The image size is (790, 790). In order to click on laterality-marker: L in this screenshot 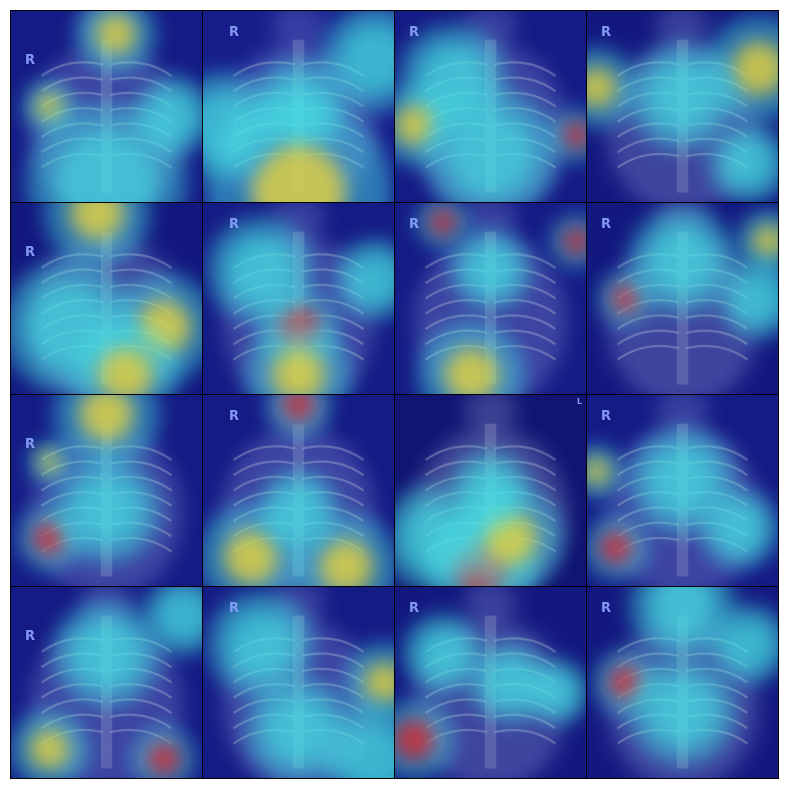, I will do `click(579, 401)`.